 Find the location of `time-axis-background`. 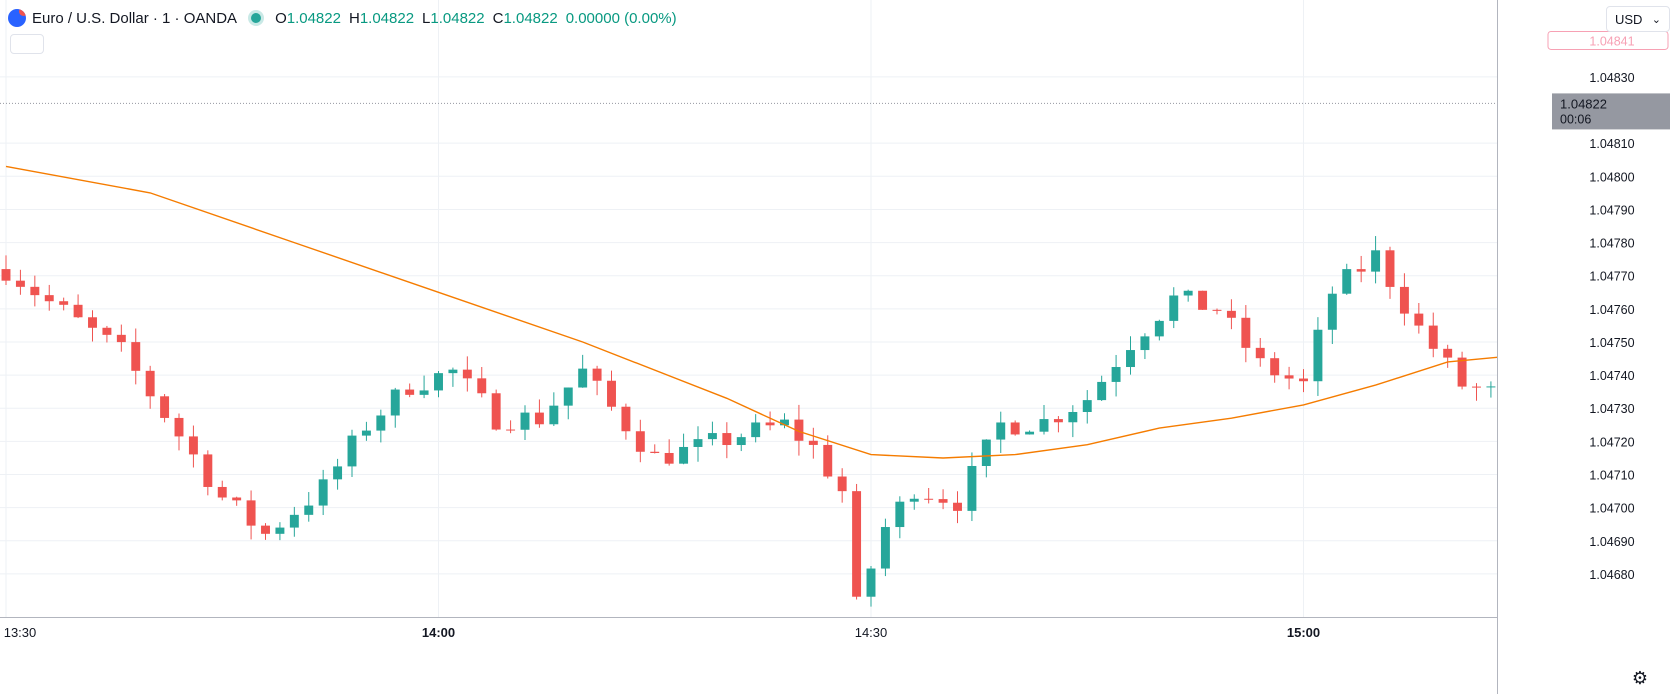

time-axis-background is located at coordinates (748, 655).